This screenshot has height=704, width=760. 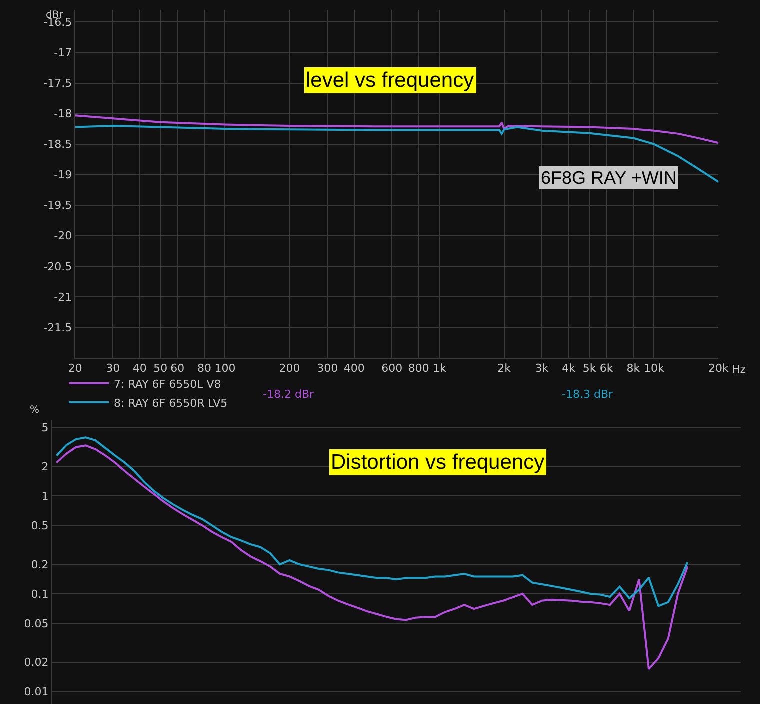 What do you see at coordinates (633, 369) in the screenshot?
I see `x-tick-label: 8k` at bounding box center [633, 369].